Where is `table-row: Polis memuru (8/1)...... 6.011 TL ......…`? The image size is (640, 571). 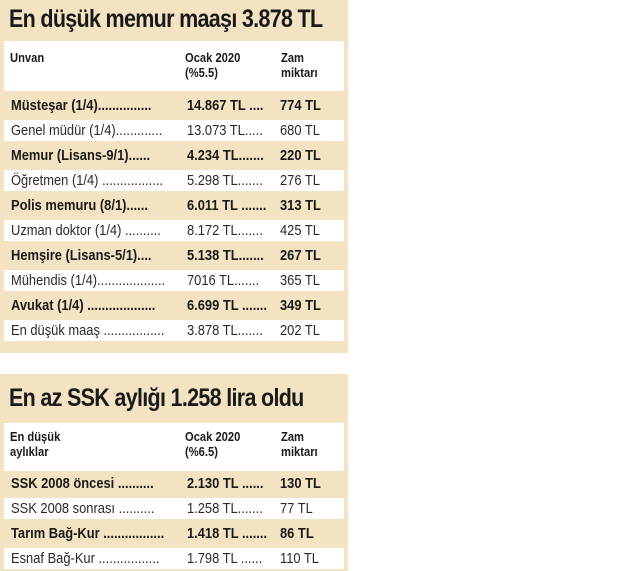 table-row: Polis memuru (8/1)...... 6.011 TL ......… is located at coordinates (174, 205).